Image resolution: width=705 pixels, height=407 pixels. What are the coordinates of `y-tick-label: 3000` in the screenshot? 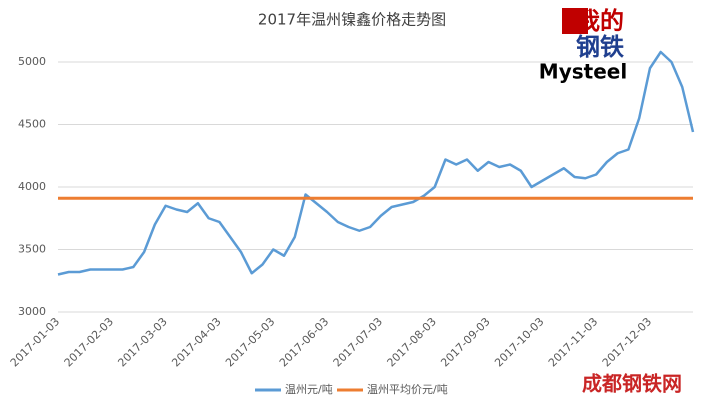 It's located at (32, 311).